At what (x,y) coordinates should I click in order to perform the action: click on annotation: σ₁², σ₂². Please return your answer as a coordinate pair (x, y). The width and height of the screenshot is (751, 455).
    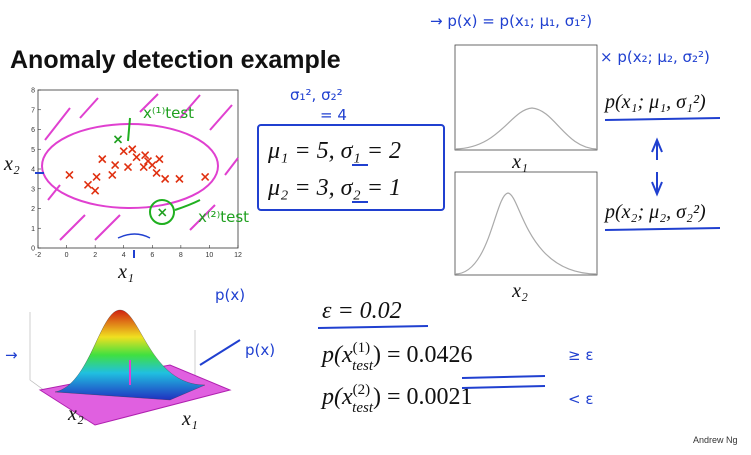
    Looking at the image, I should click on (316, 95).